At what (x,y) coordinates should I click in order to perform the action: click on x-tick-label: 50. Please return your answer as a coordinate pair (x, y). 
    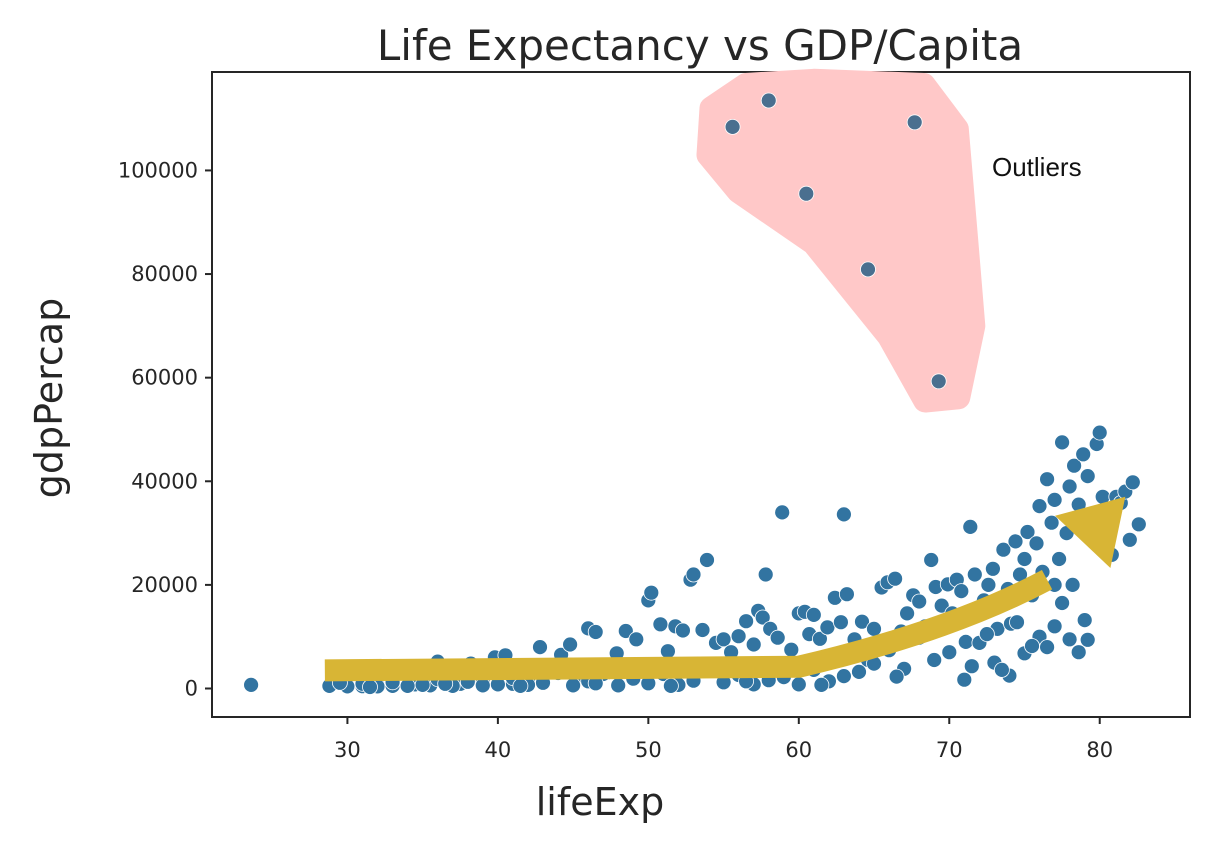
    Looking at the image, I should click on (648, 750).